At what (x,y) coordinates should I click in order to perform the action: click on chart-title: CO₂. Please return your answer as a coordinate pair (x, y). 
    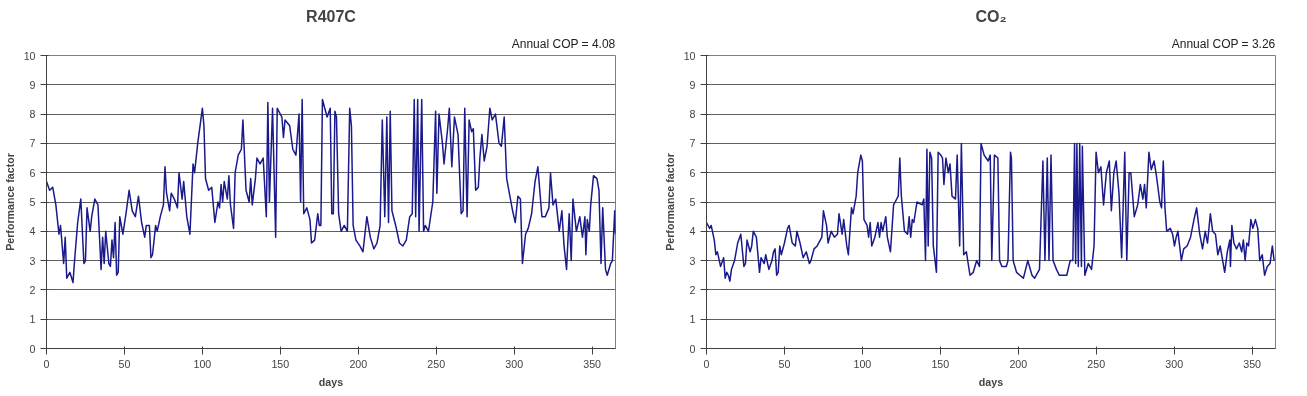
    Looking at the image, I should click on (991, 16).